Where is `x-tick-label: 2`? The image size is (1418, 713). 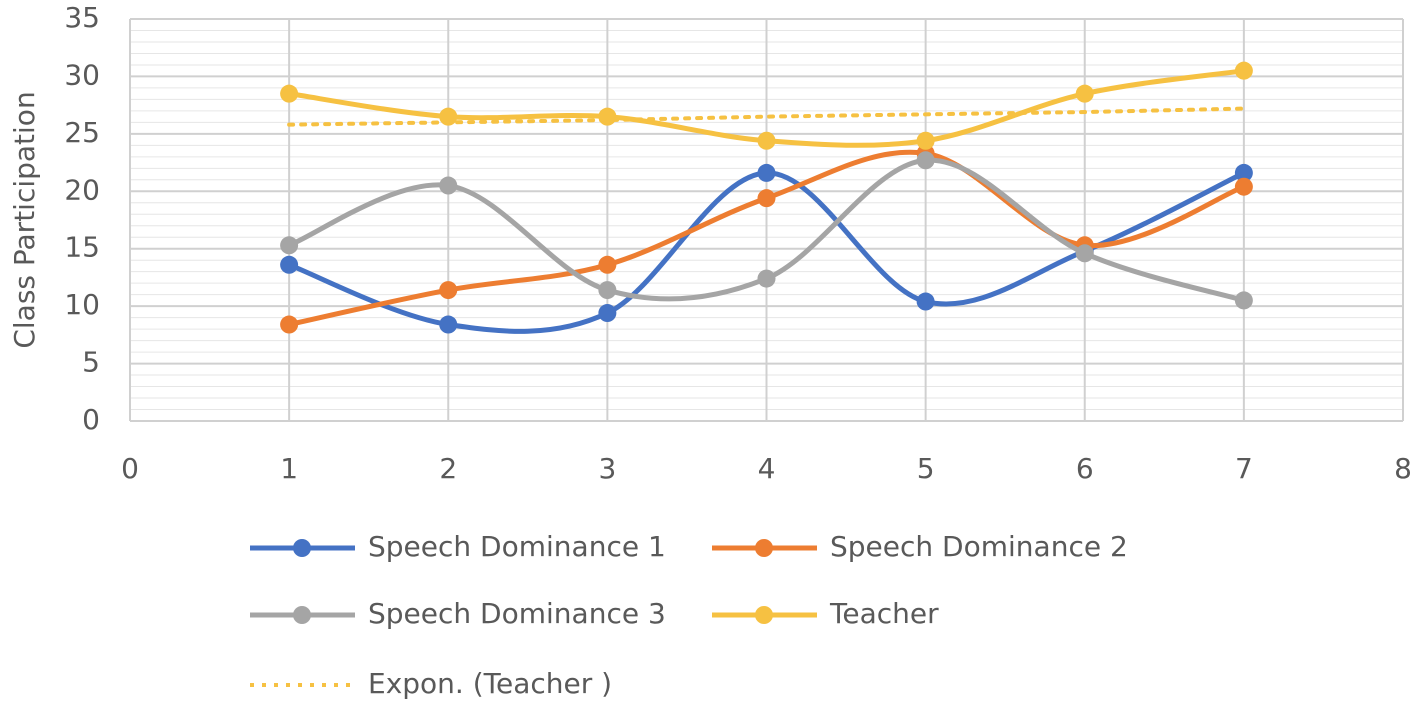
x-tick-label: 2 is located at coordinates (448, 468).